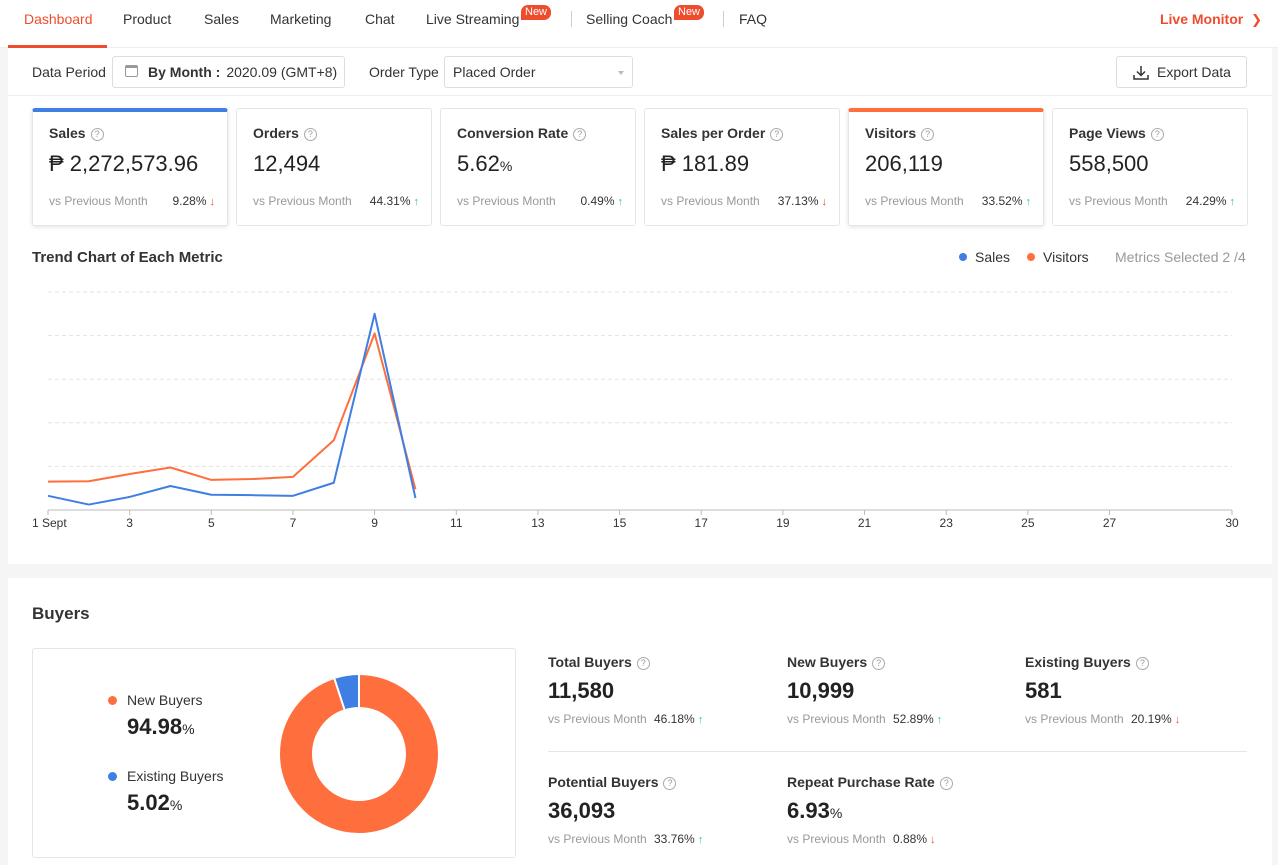 The height and width of the screenshot is (865, 1278). I want to click on buyer-metric-title-text: Total Buyers, so click(590, 662).